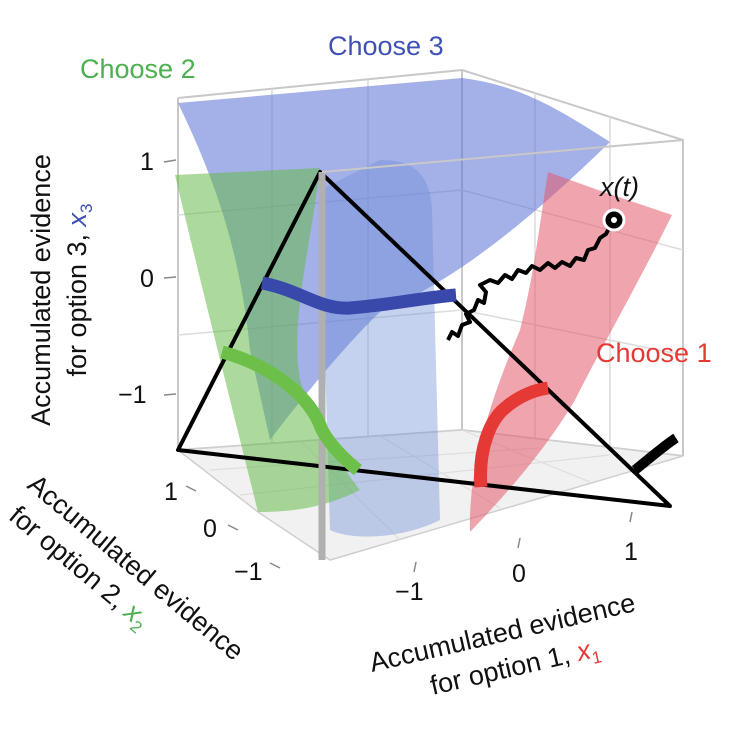  Describe the element at coordinates (138, 69) in the screenshot. I see `choose-2-label: Choose 2` at that location.